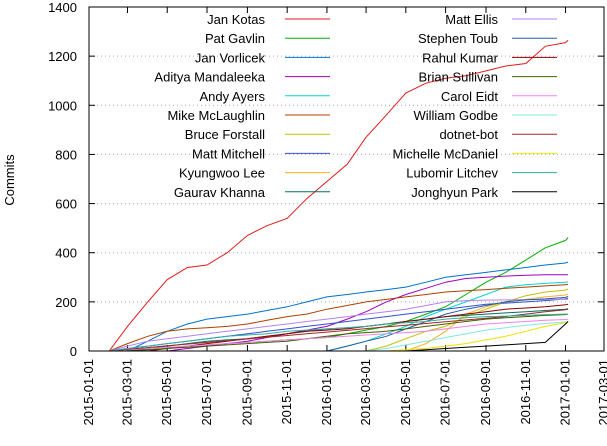 The image size is (607, 446). What do you see at coordinates (286, 392) in the screenshot?
I see `x-tick-label: 2015-11-01` at bounding box center [286, 392].